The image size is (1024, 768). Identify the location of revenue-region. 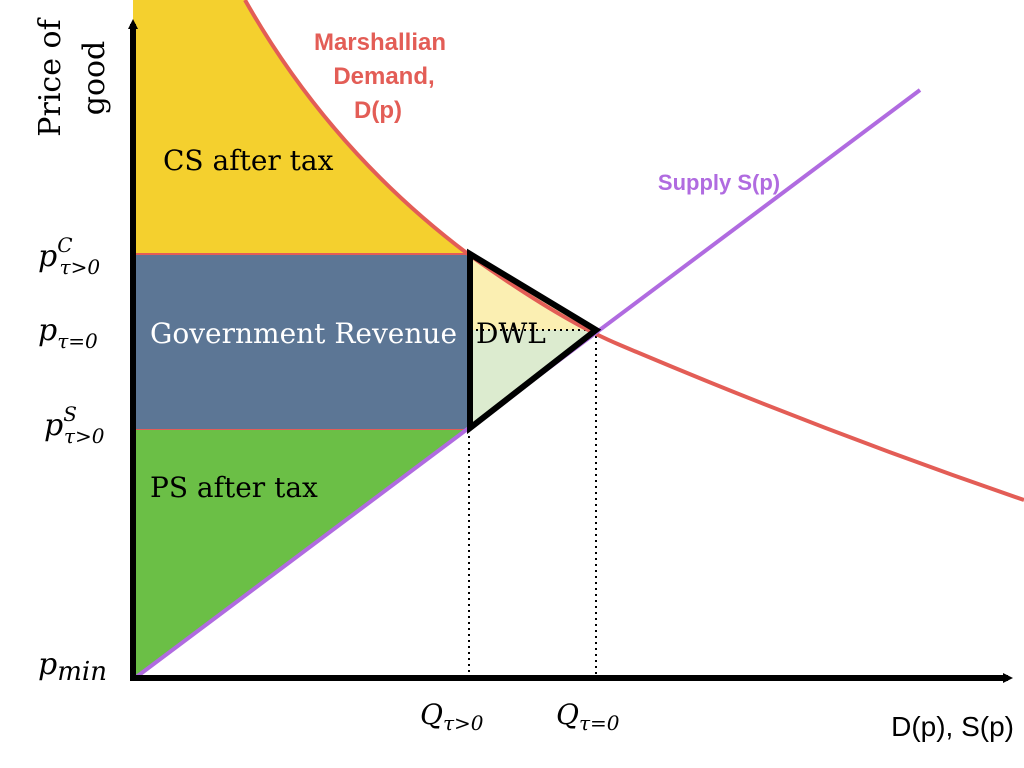
(300, 342).